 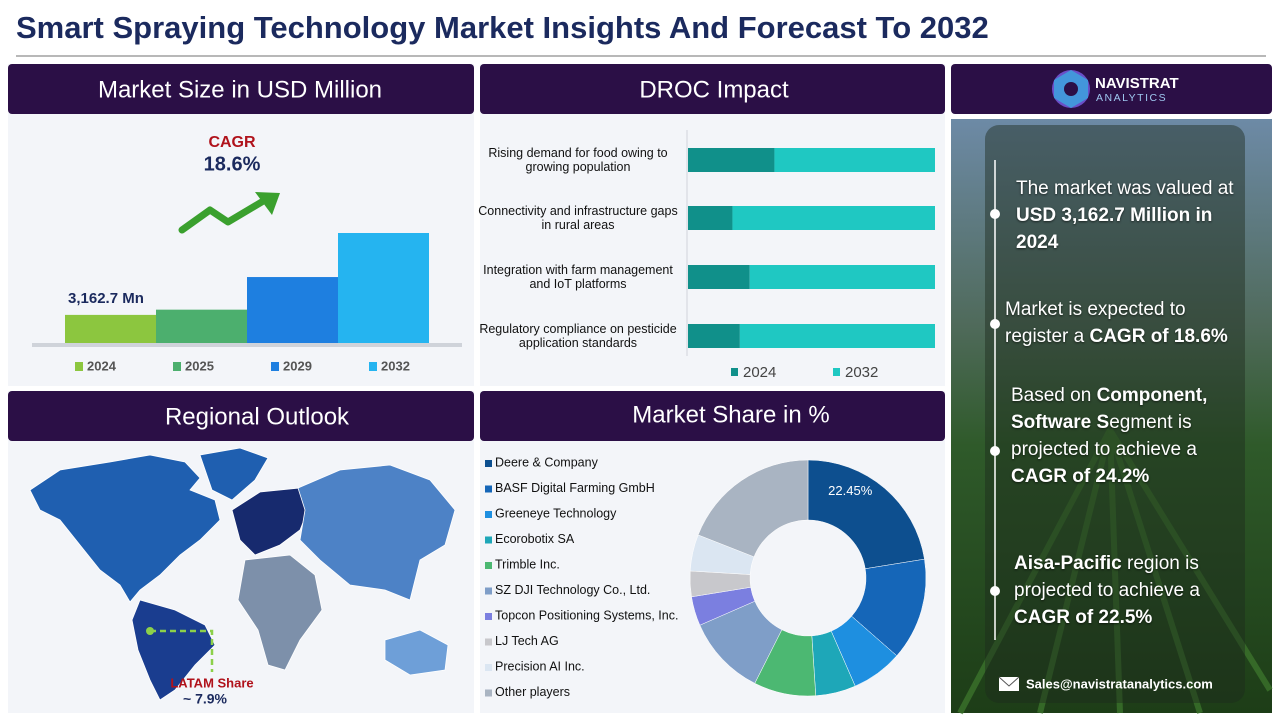 I want to click on growth-arrow, so click(x=223, y=215).